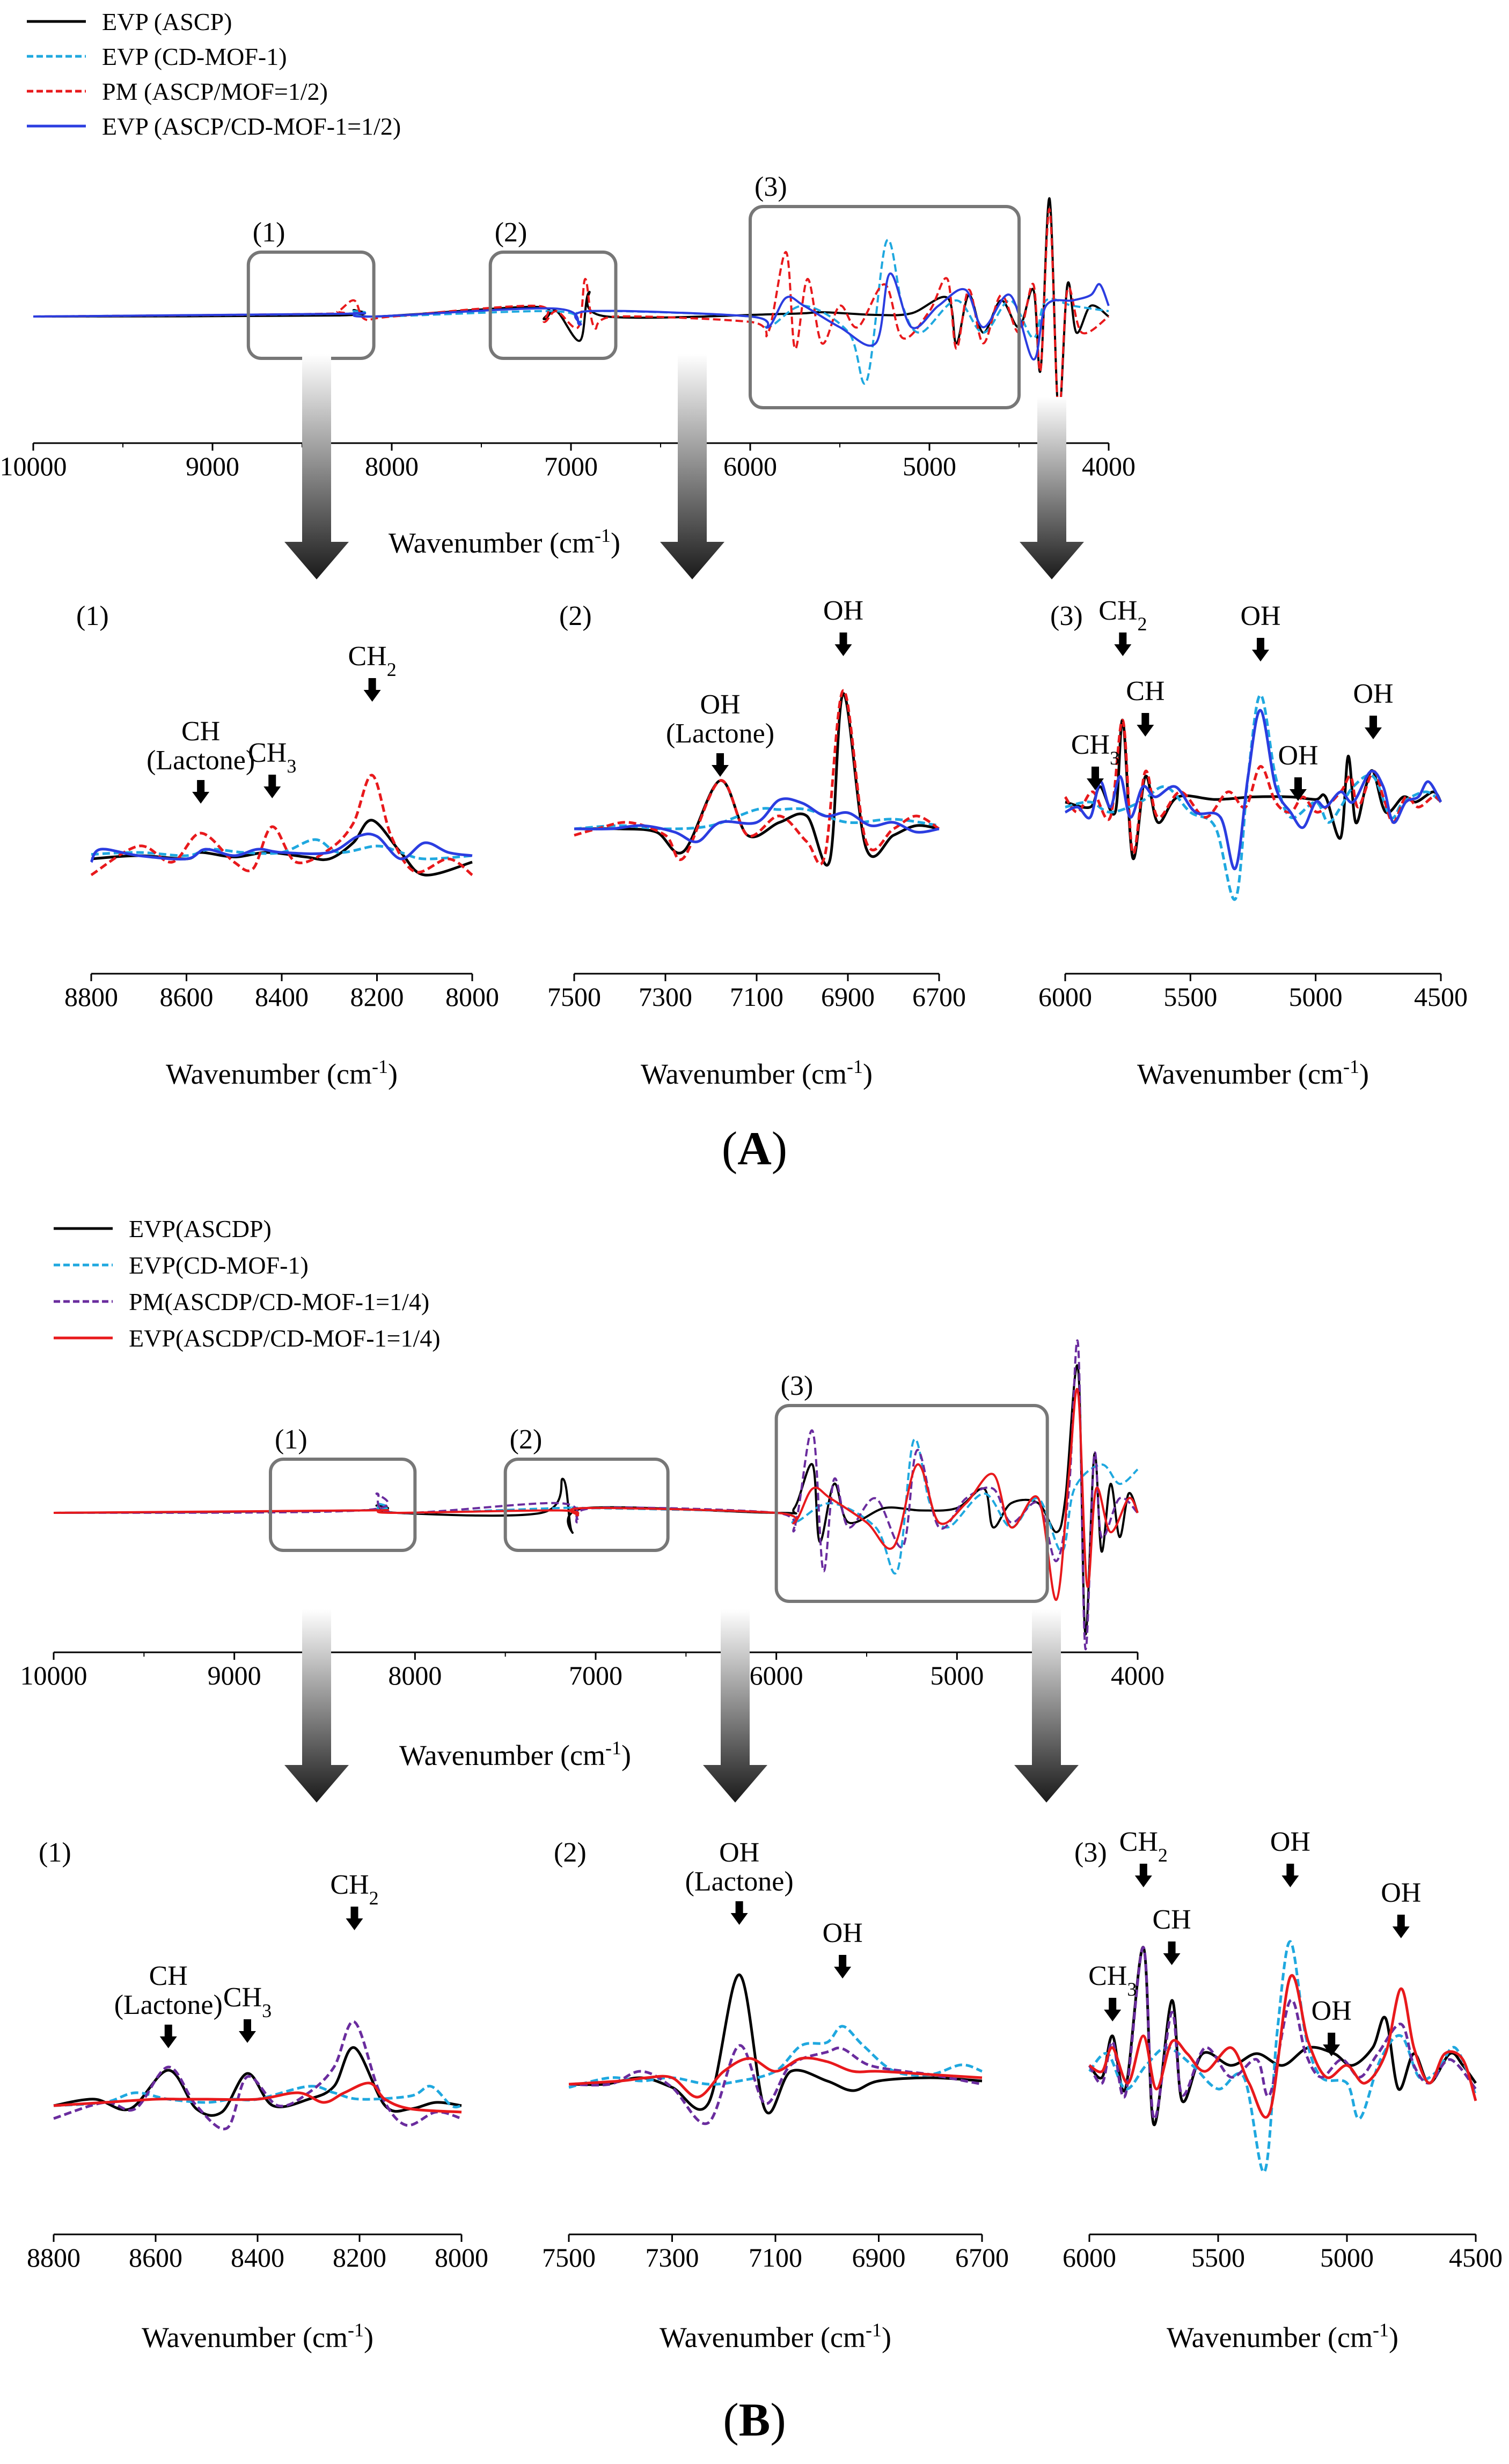 This screenshot has height=2464, width=1509. I want to click on subpanel-label: (2), so click(570, 1852).